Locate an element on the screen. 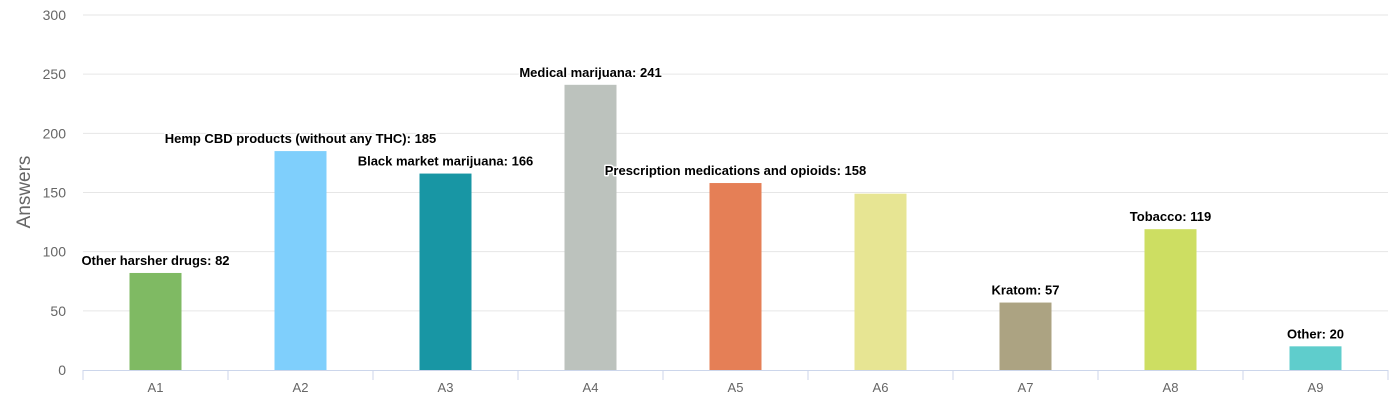 The height and width of the screenshot is (411, 1400). y-tick-label: 100 is located at coordinates (55, 252).